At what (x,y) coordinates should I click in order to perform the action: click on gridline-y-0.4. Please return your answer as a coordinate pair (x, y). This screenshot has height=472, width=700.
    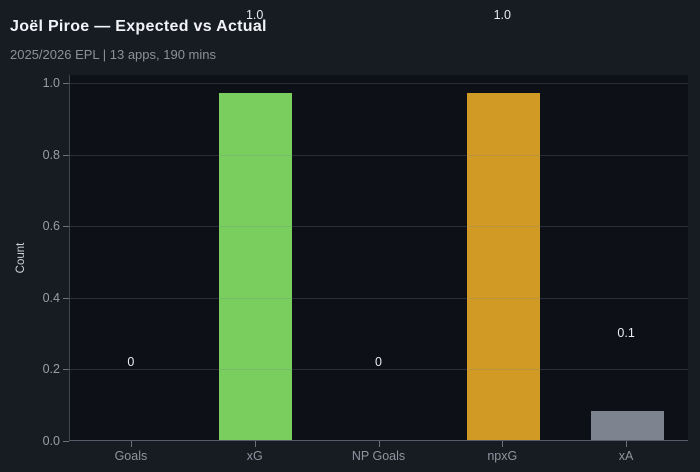
    Looking at the image, I should click on (379, 298).